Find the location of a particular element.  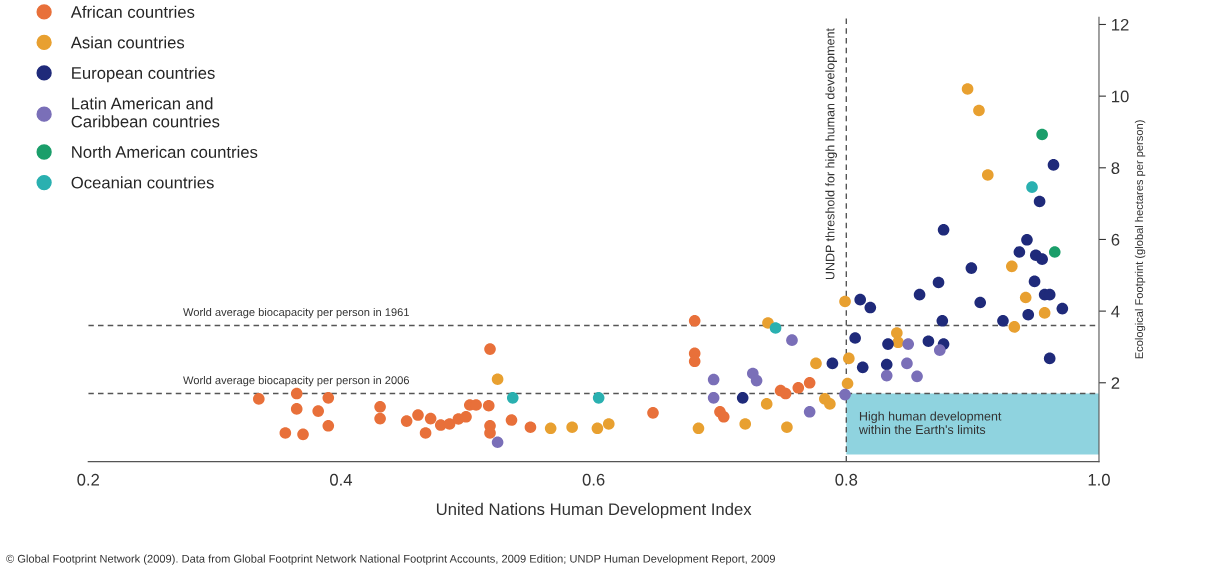

x-tick-label: 0.4 is located at coordinates (341, 479).